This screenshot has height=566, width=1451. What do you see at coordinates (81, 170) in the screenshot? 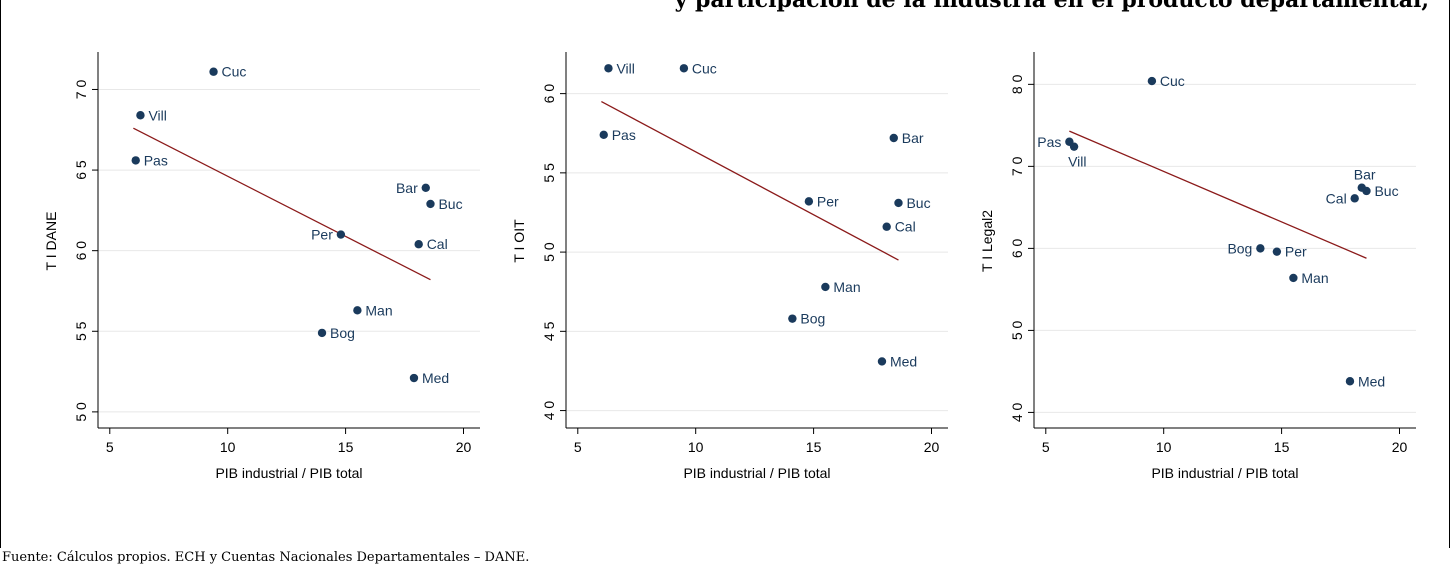
I see `y-tick-label: 6 5` at bounding box center [81, 170].